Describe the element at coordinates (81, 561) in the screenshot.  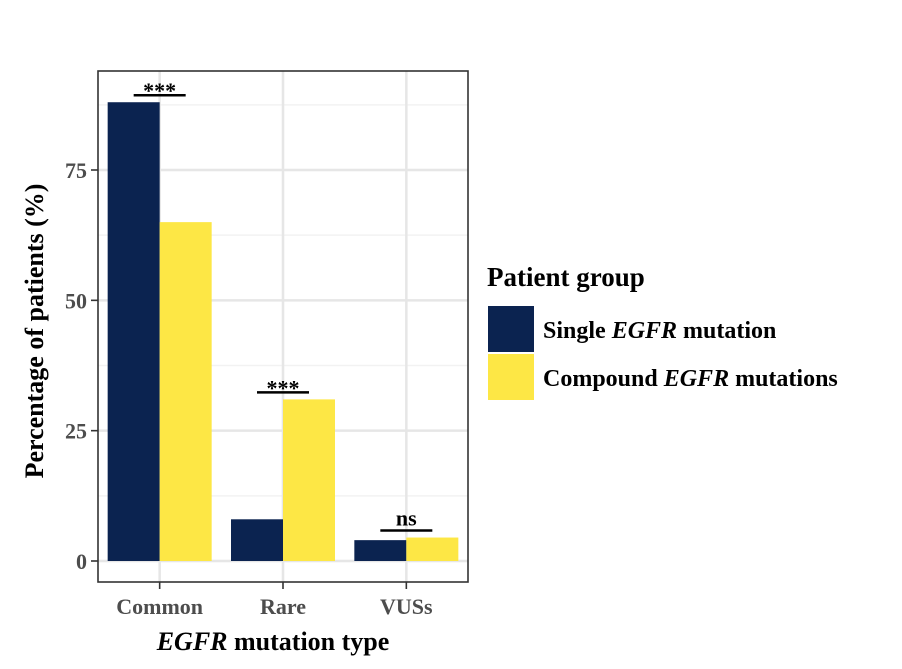
I see `y-tick-label: 0` at that location.